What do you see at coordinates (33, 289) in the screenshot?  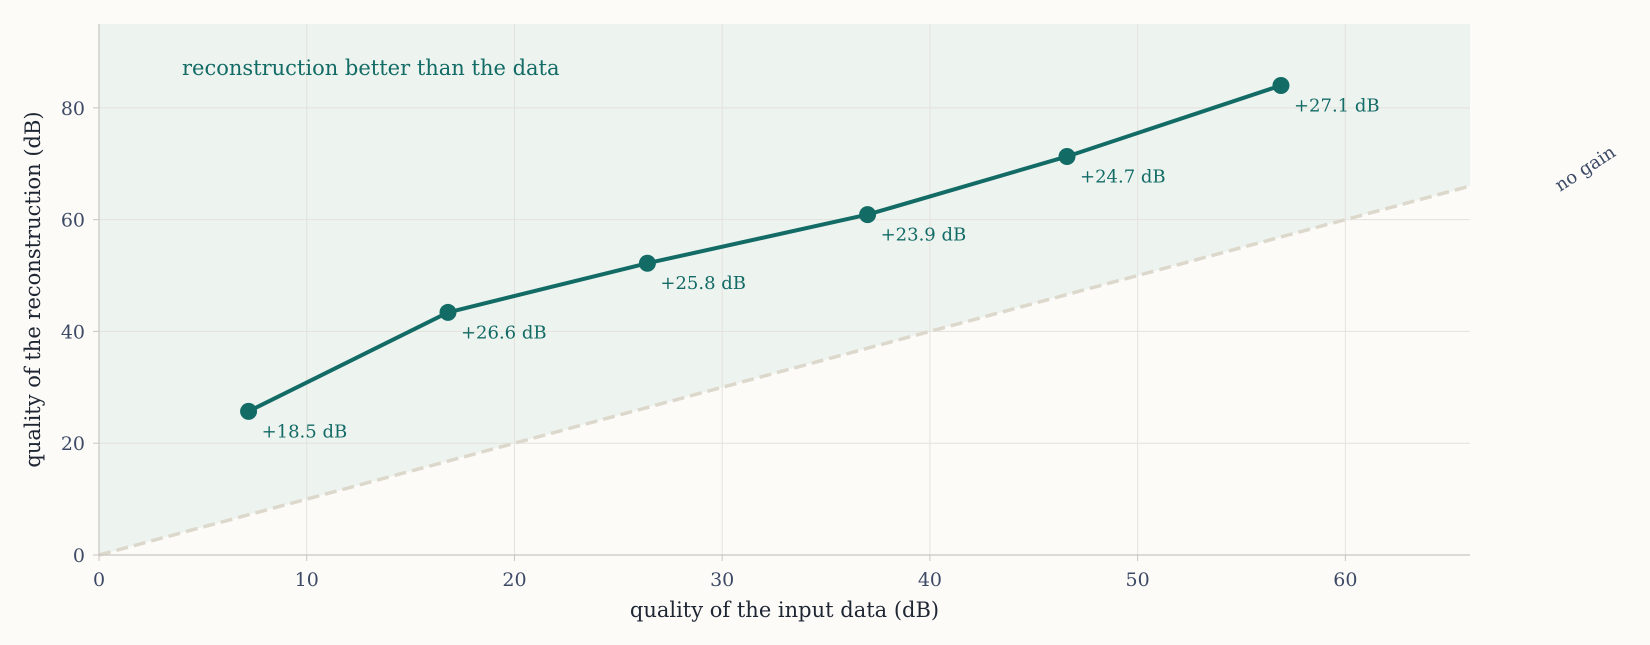 I see `y-axis-title: quality of the reconstruction (dB)` at bounding box center [33, 289].